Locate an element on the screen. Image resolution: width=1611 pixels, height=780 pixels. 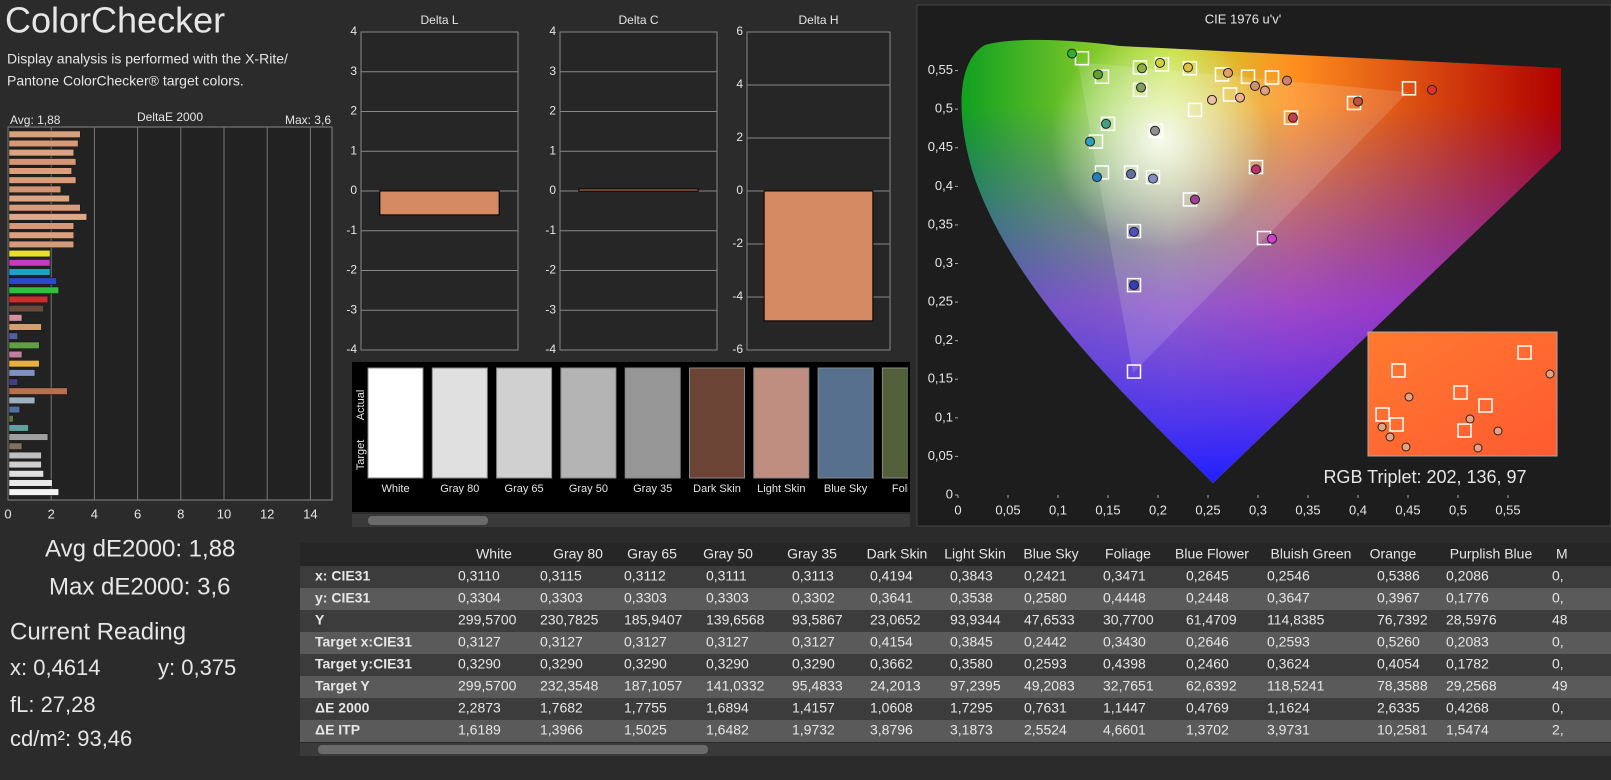
avg-label: Avg: 1,88 is located at coordinates (35, 120).